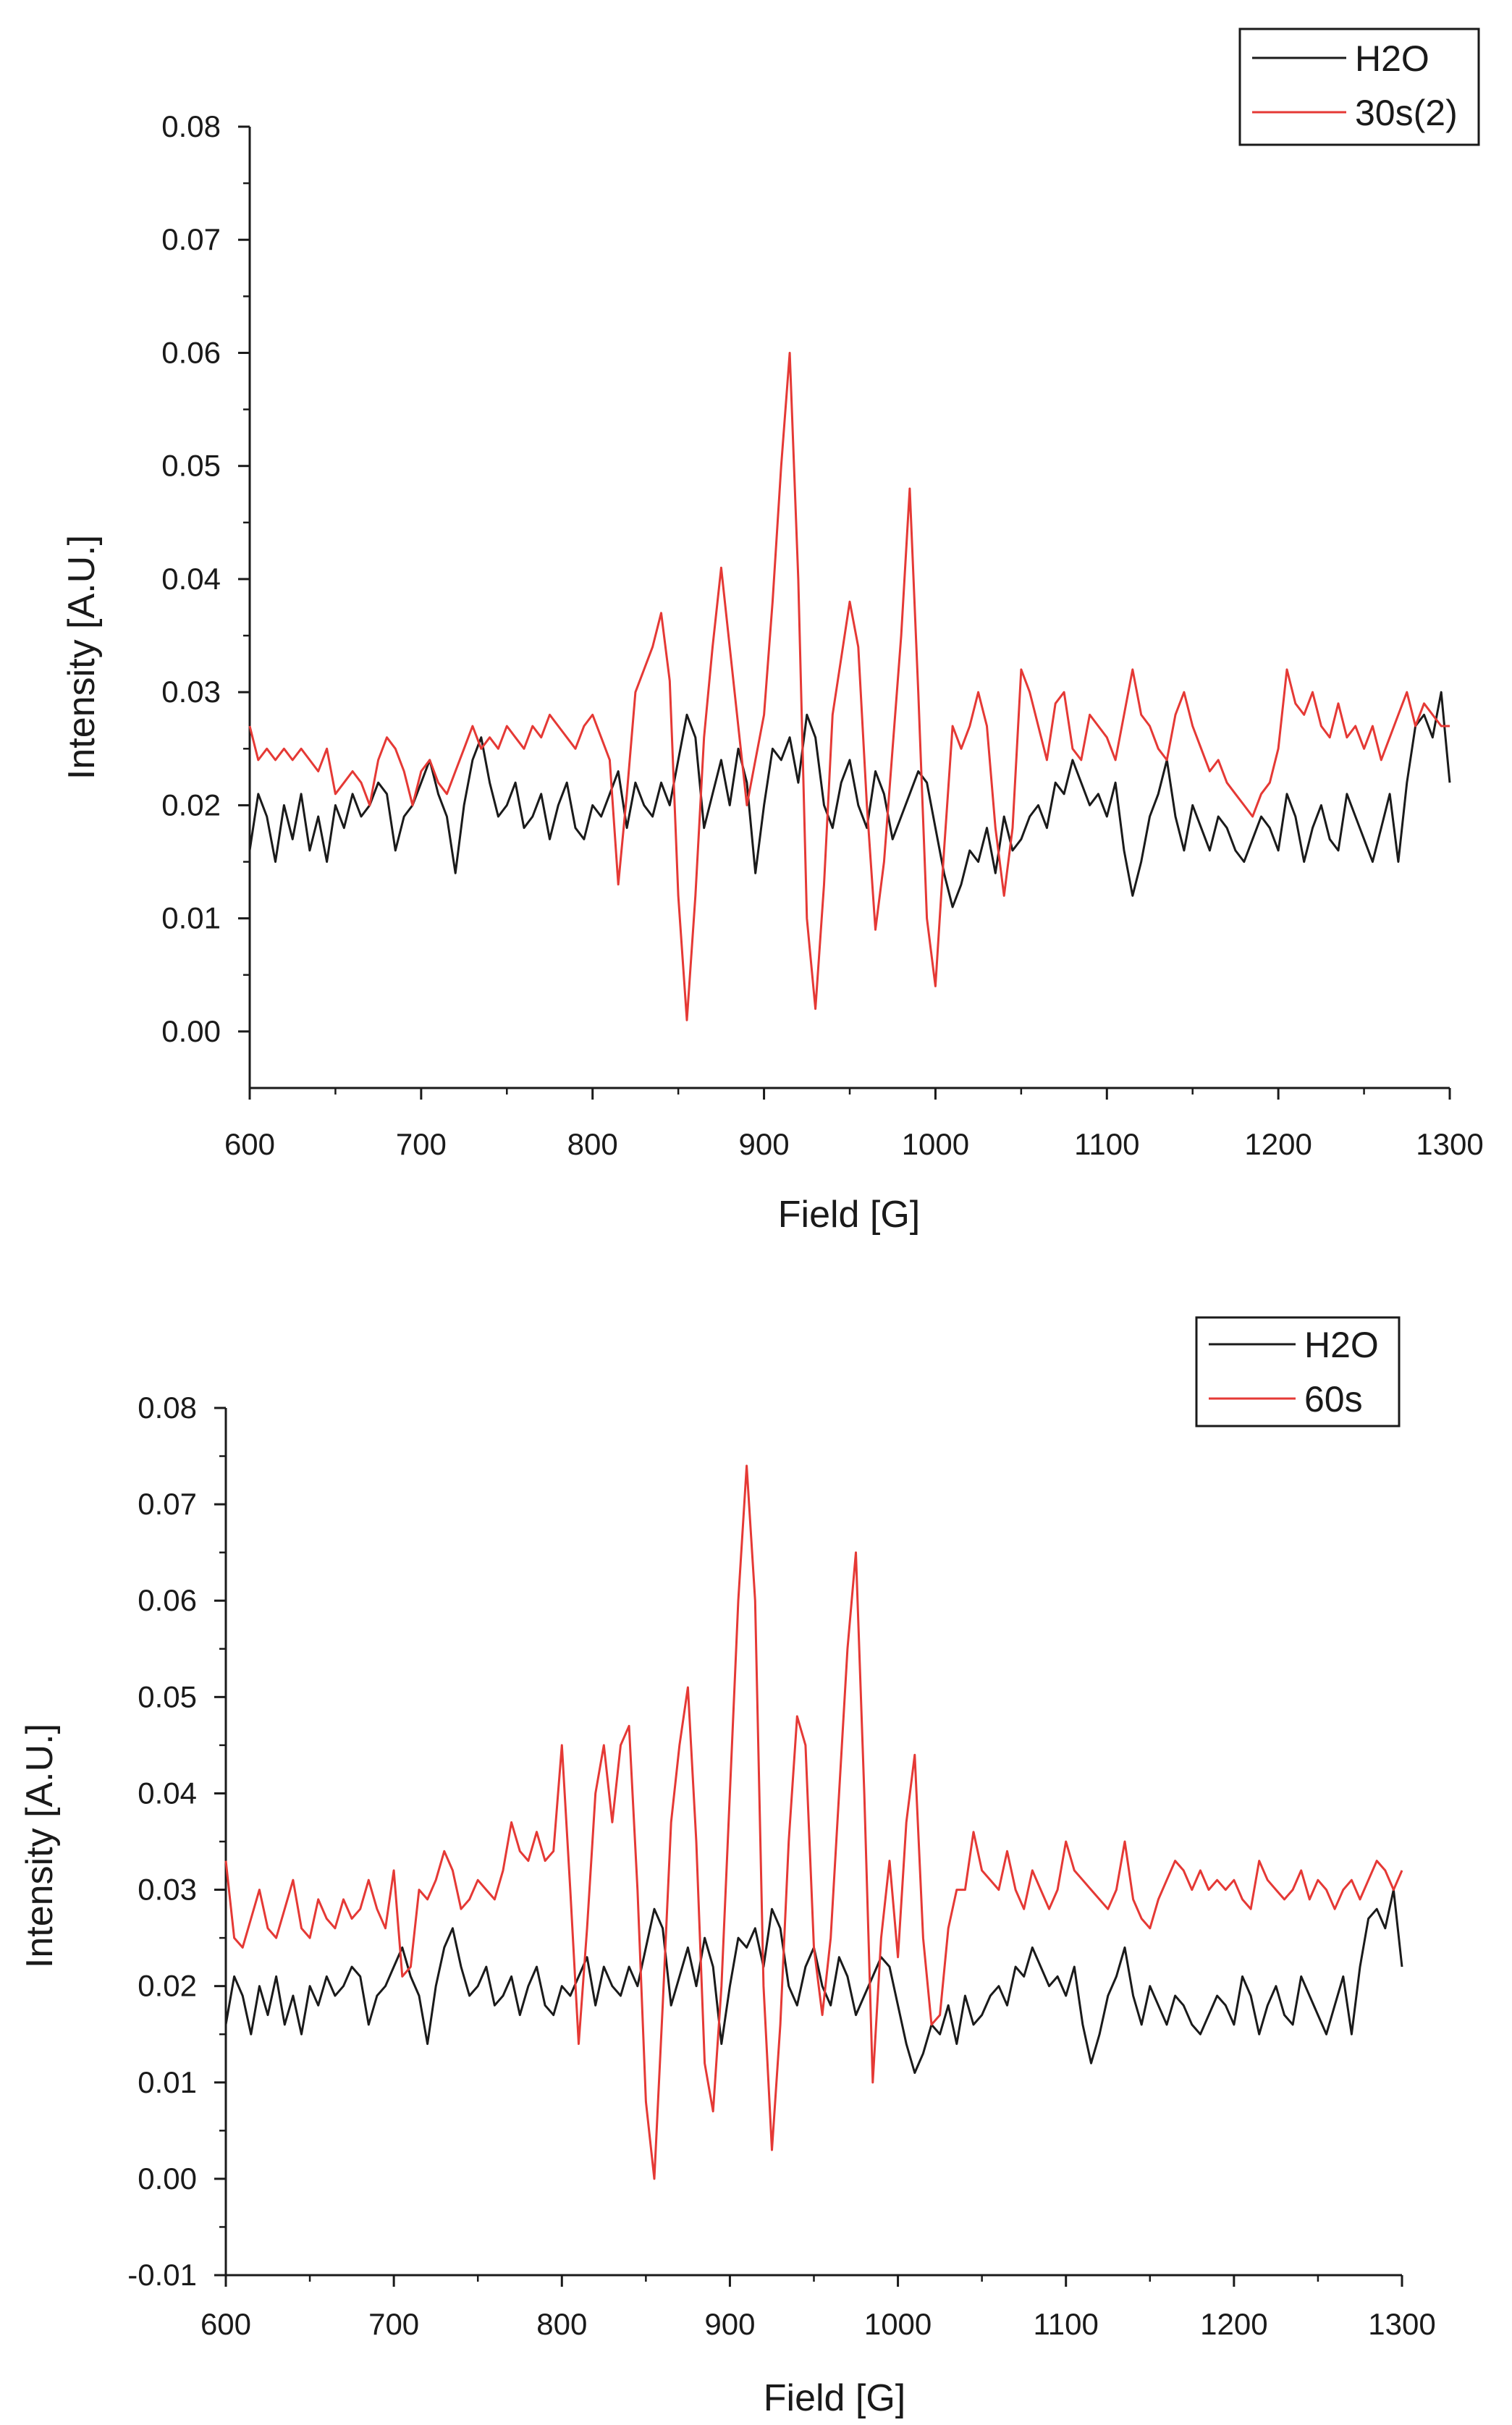  What do you see at coordinates (1401, 2324) in the screenshot?
I see `chart-2-x-tick-label: 1300` at bounding box center [1401, 2324].